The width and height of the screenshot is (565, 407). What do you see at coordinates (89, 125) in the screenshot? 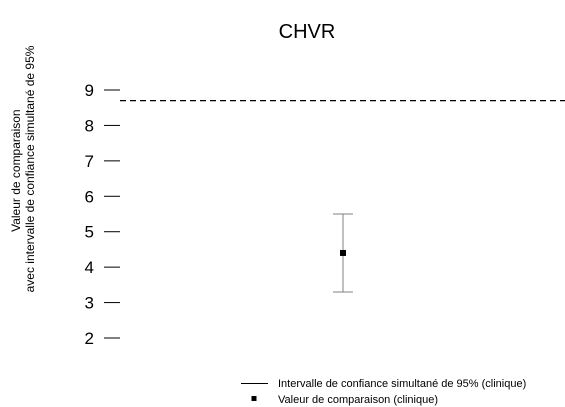
I see `y-tick-label: 8` at bounding box center [89, 125].